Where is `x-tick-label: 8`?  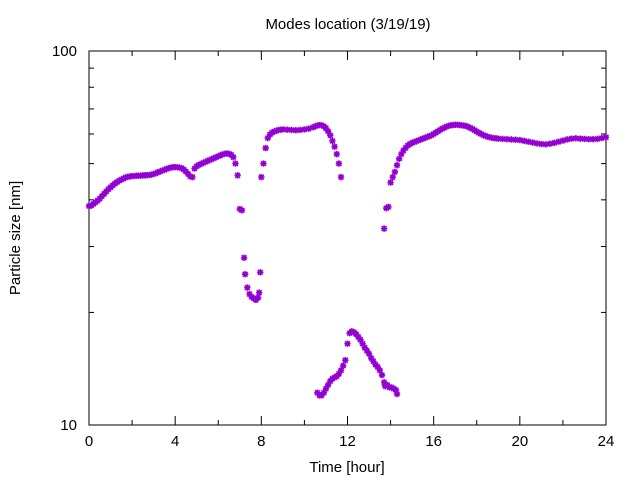 x-tick-label: 8 is located at coordinates (261, 441).